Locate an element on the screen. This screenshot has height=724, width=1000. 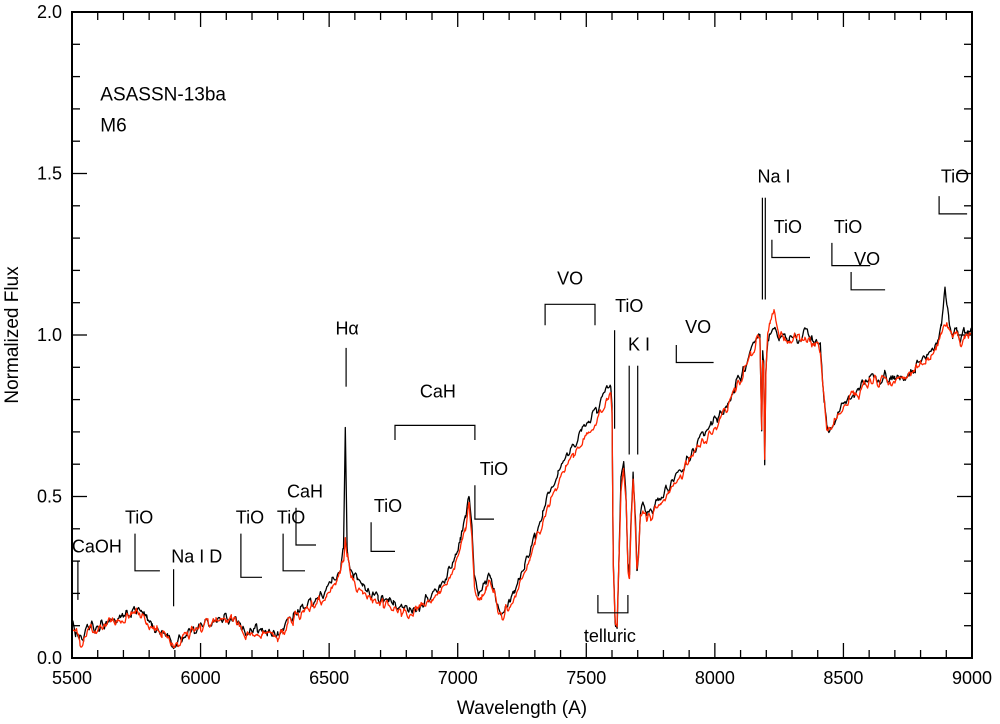
x-tick-label: 8000 is located at coordinates (715, 678).